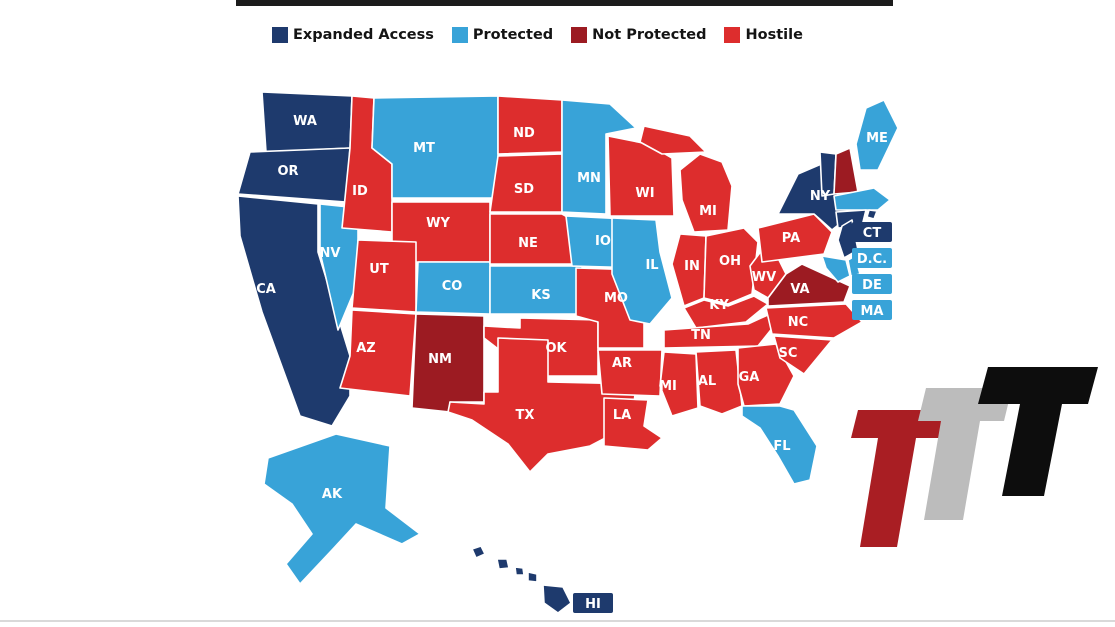  What do you see at coordinates (798, 322) in the screenshot?
I see `state-label-north-carolina: NC` at bounding box center [798, 322].